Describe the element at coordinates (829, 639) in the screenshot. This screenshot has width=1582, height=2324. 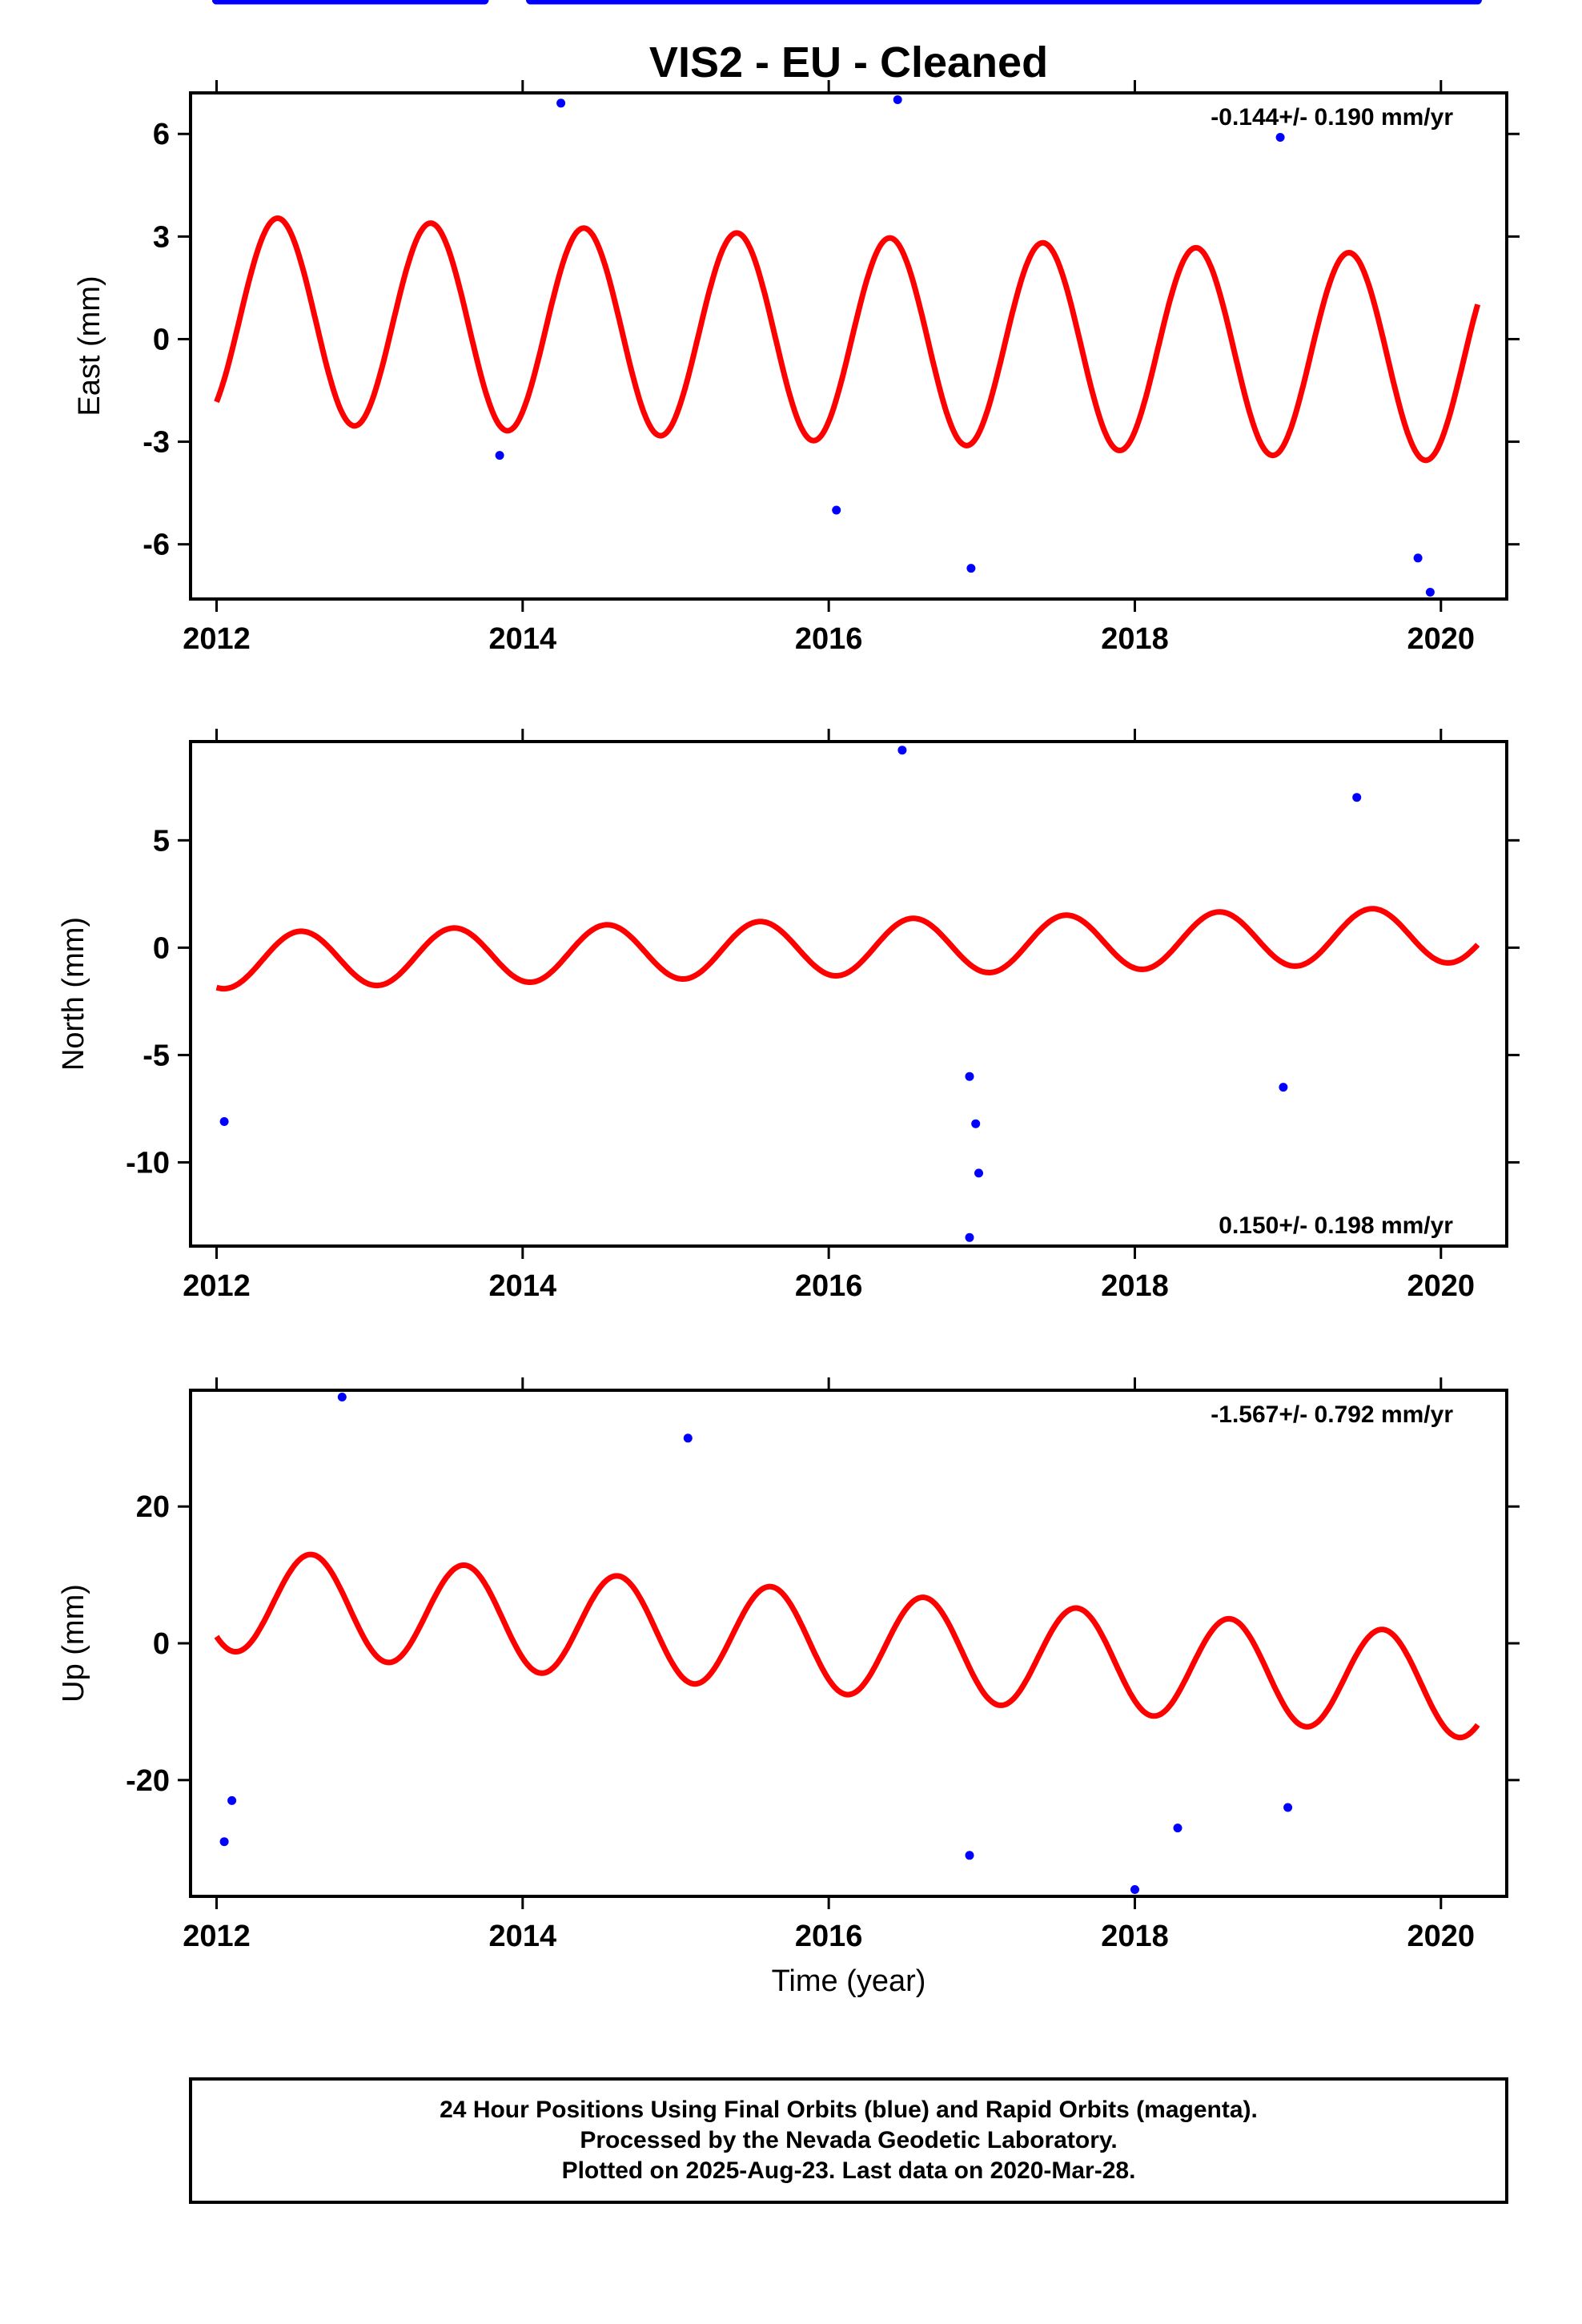
I see `x-tick-label: 2016` at that location.